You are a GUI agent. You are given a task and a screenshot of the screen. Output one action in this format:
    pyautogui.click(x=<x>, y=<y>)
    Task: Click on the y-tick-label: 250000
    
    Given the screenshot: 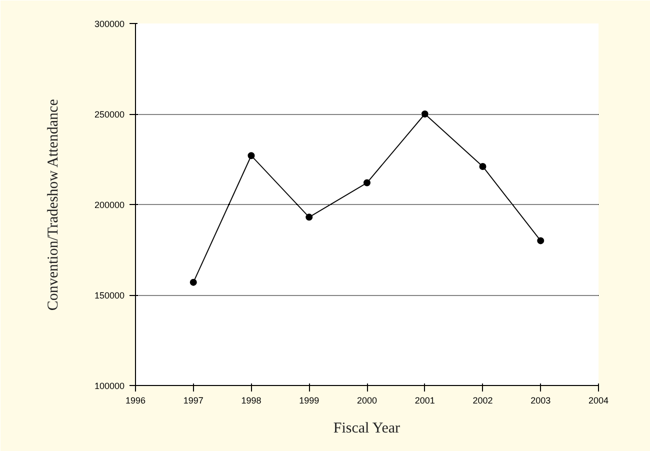 What is the action you would take?
    pyautogui.click(x=109, y=115)
    